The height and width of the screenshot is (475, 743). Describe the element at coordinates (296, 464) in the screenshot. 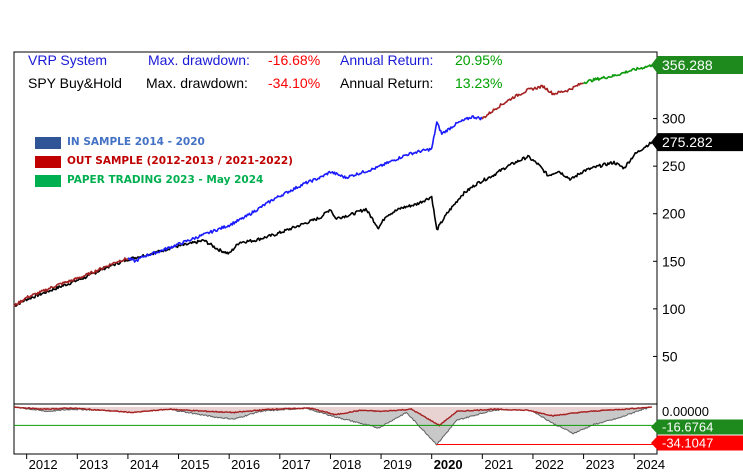

I see `x-tick-label-2017: 2017` at that location.